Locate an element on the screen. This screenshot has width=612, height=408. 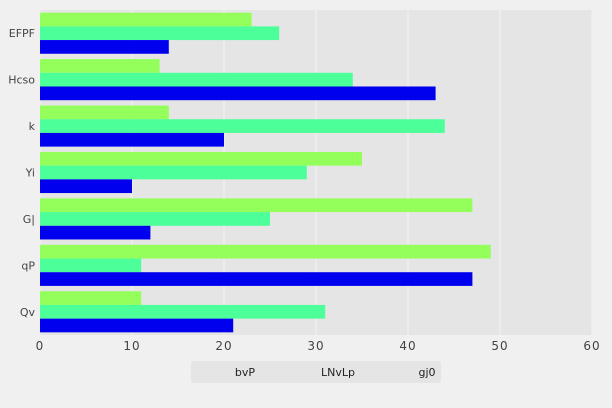
y-tick-label: k is located at coordinates (32, 126).